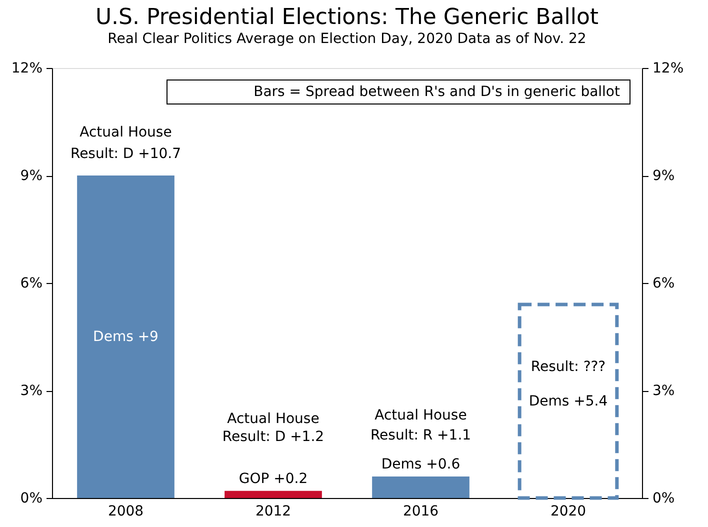 Image resolution: width=708 pixels, height=527 pixels. Describe the element at coordinates (437, 92) in the screenshot. I see `annotation: Bars = Spread between R's and D's in generic ballot` at that location.